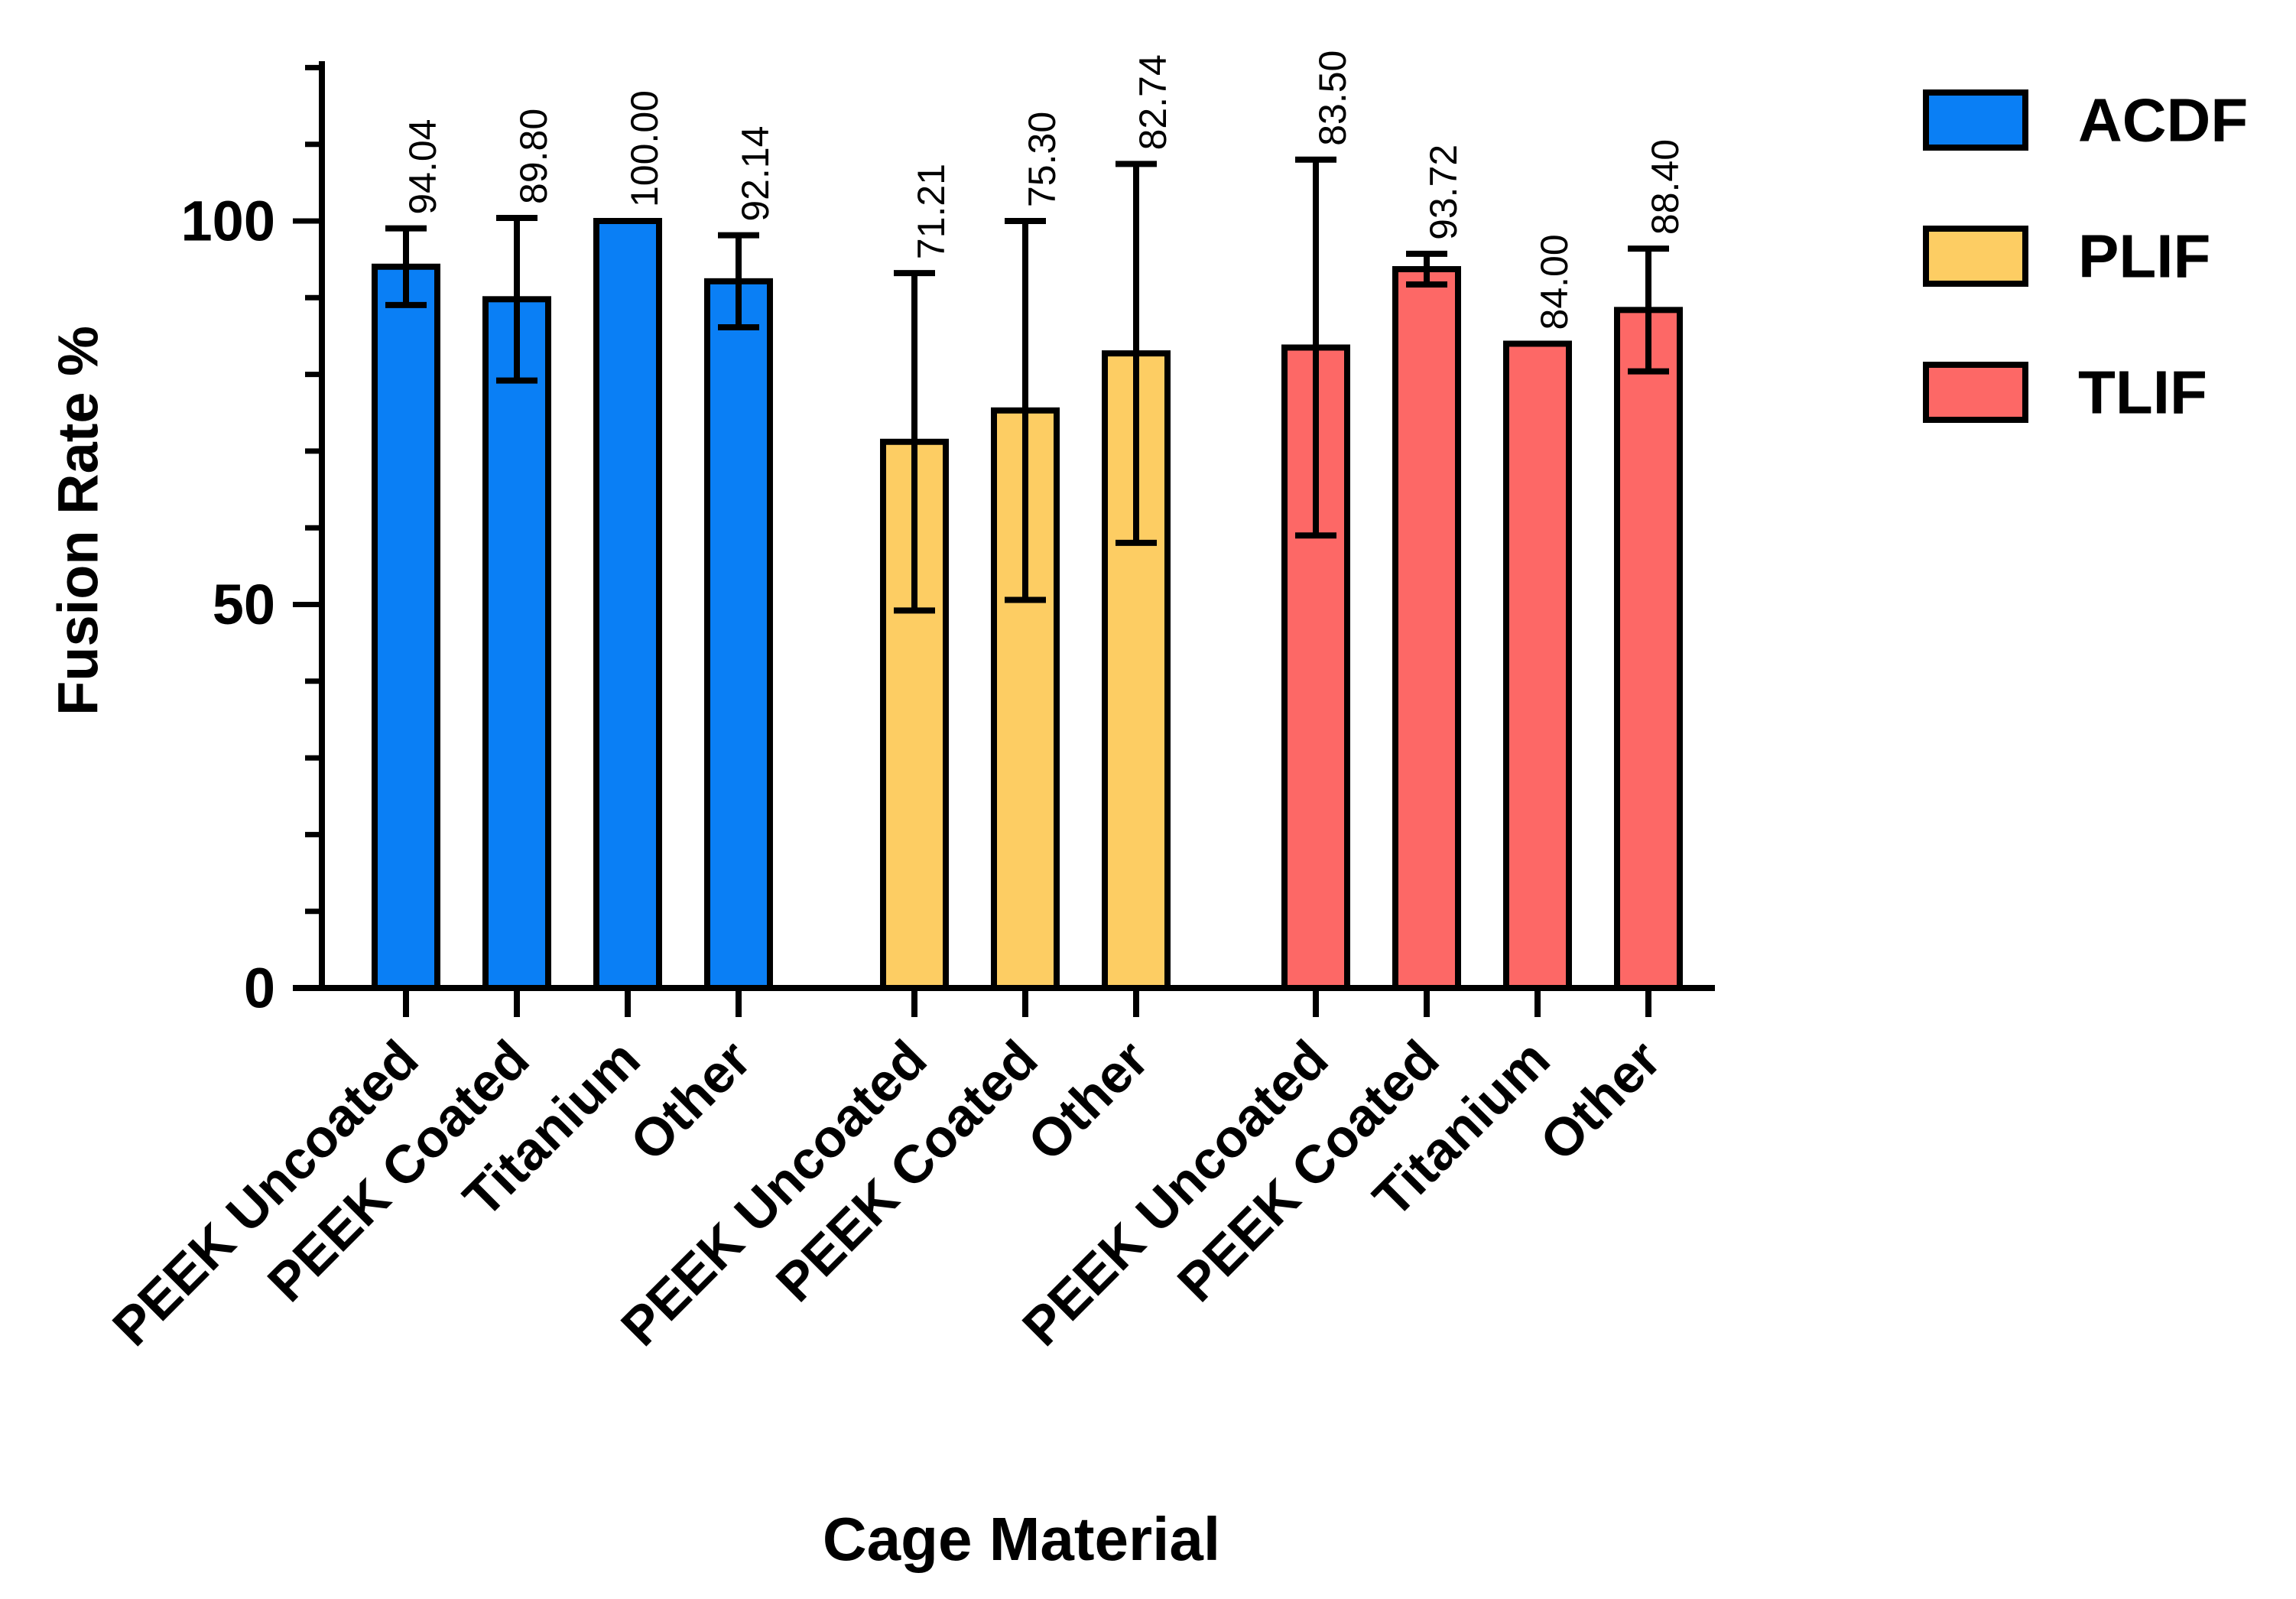 This screenshot has height=1599, width=2296. Describe the element at coordinates (931, 211) in the screenshot. I see `data-label: 71.21` at that location.